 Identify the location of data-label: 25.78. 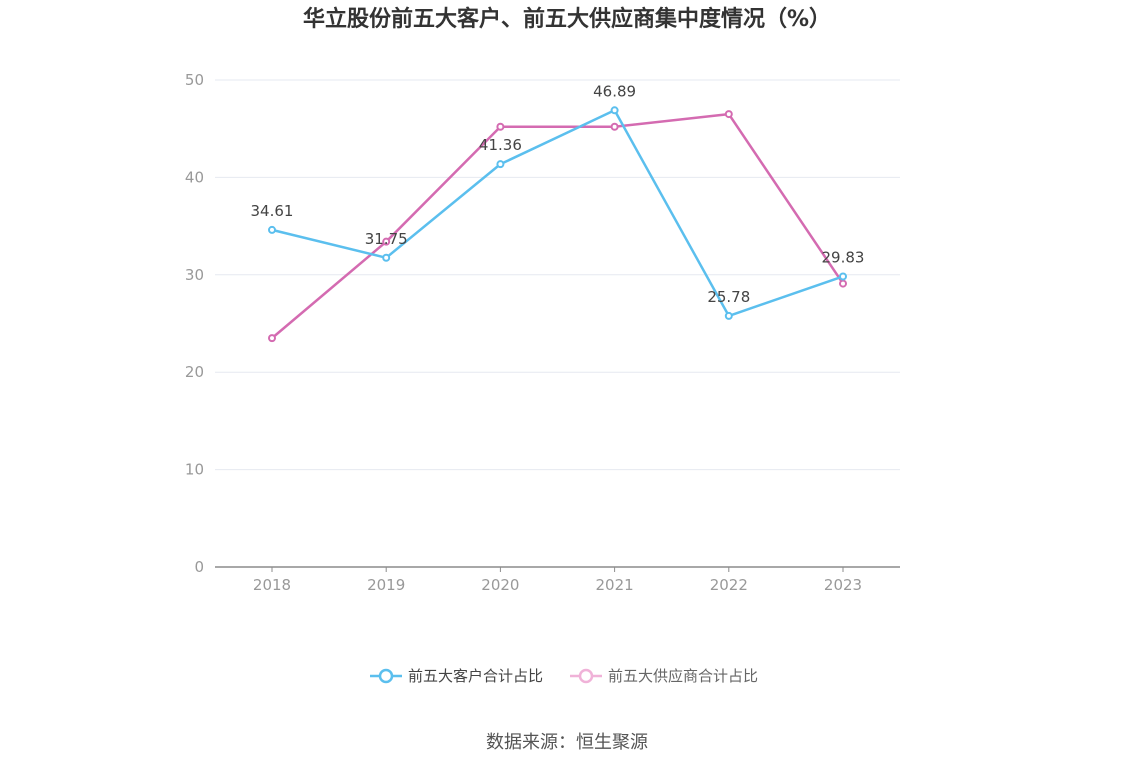
(728, 297).